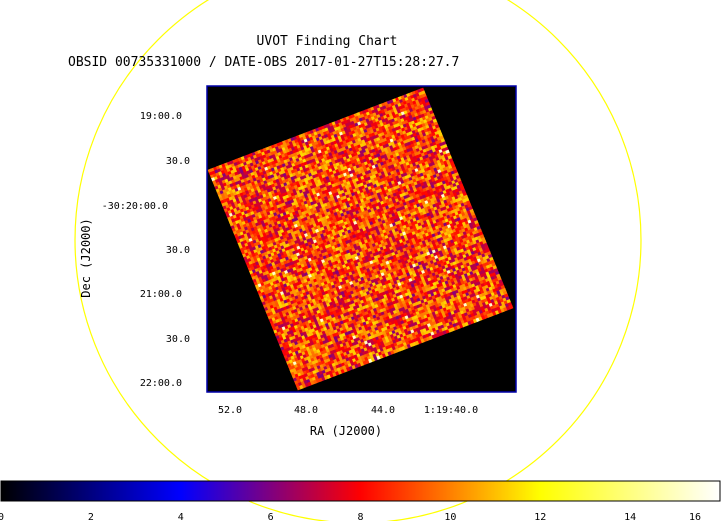  What do you see at coordinates (230, 410) in the screenshot?
I see `x-tick-label: 52.0` at bounding box center [230, 410].